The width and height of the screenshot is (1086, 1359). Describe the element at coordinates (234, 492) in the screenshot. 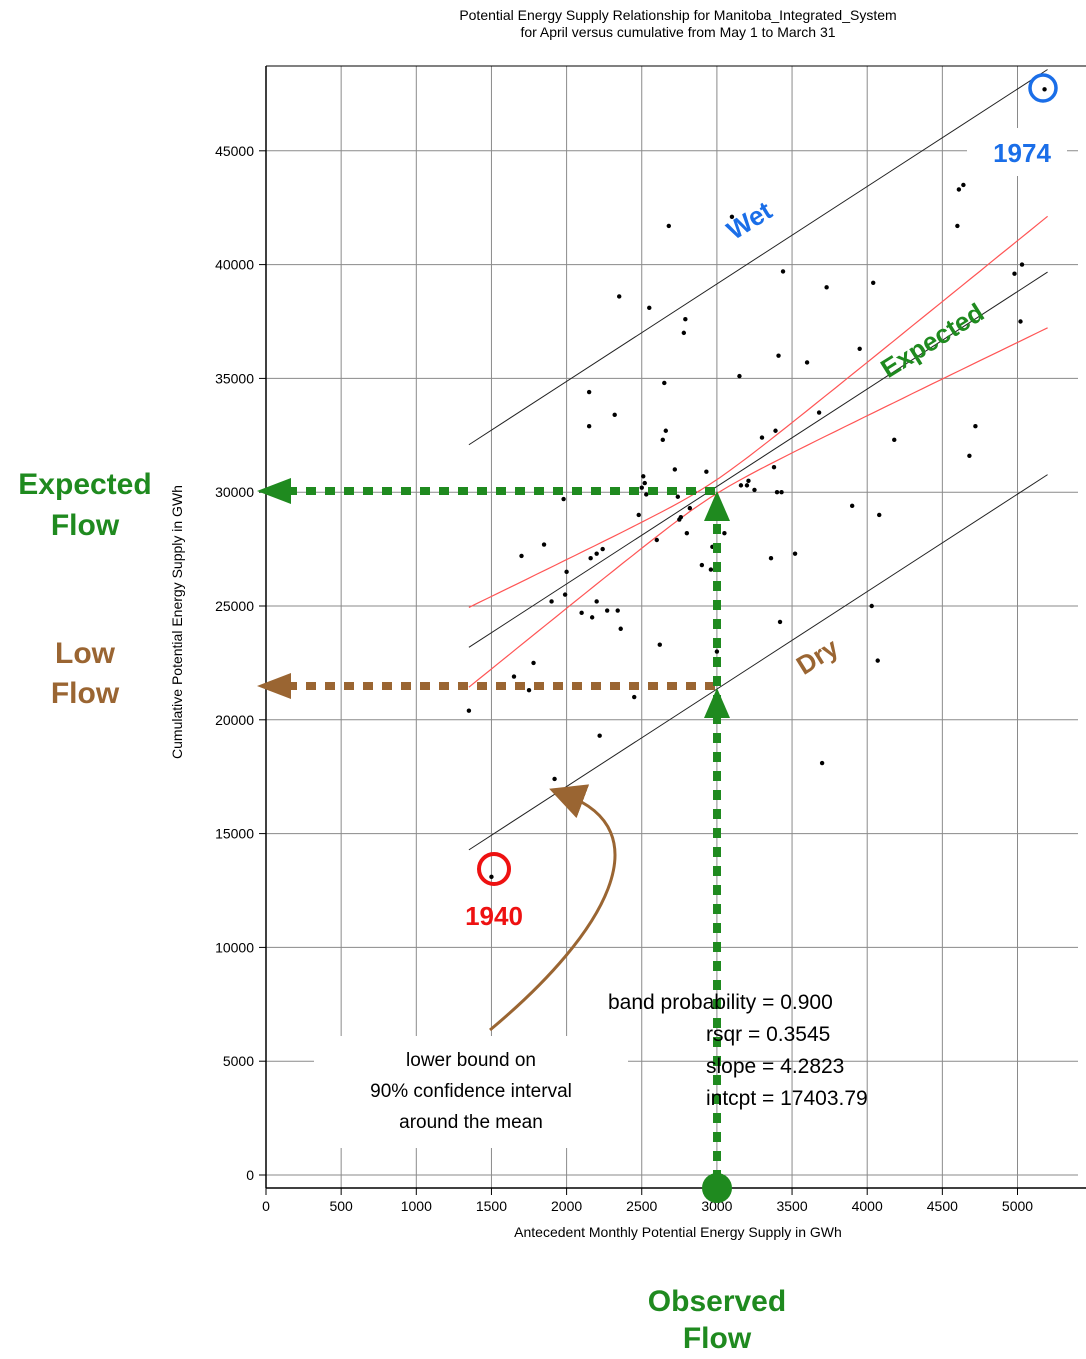

I see `y-tick-label: 30000` at that location.